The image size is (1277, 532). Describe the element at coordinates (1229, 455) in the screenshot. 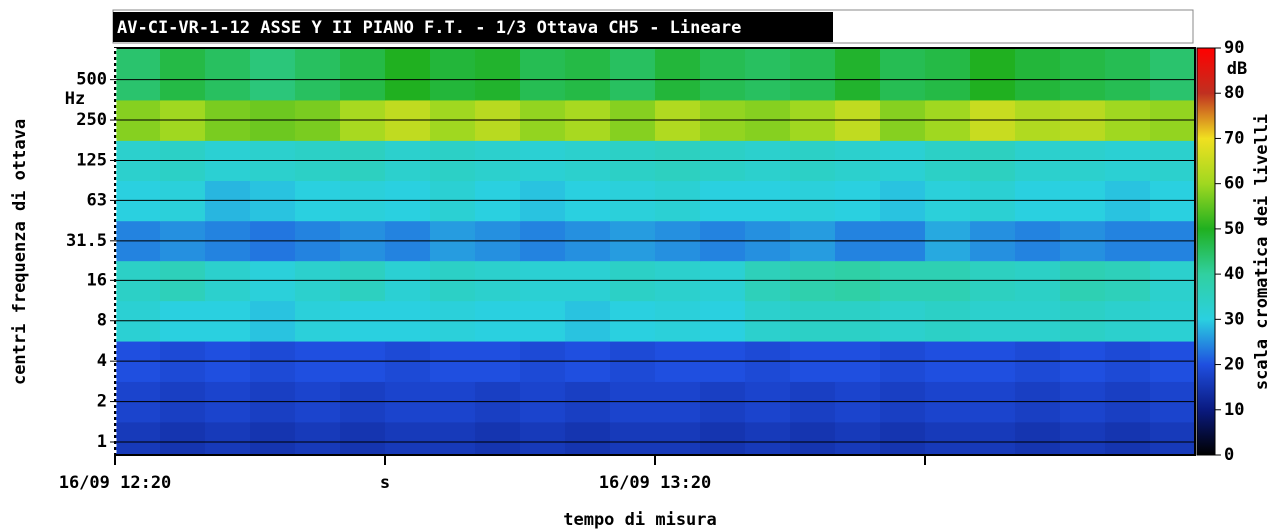

I see `colorbar-tick-label: 0` at that location.